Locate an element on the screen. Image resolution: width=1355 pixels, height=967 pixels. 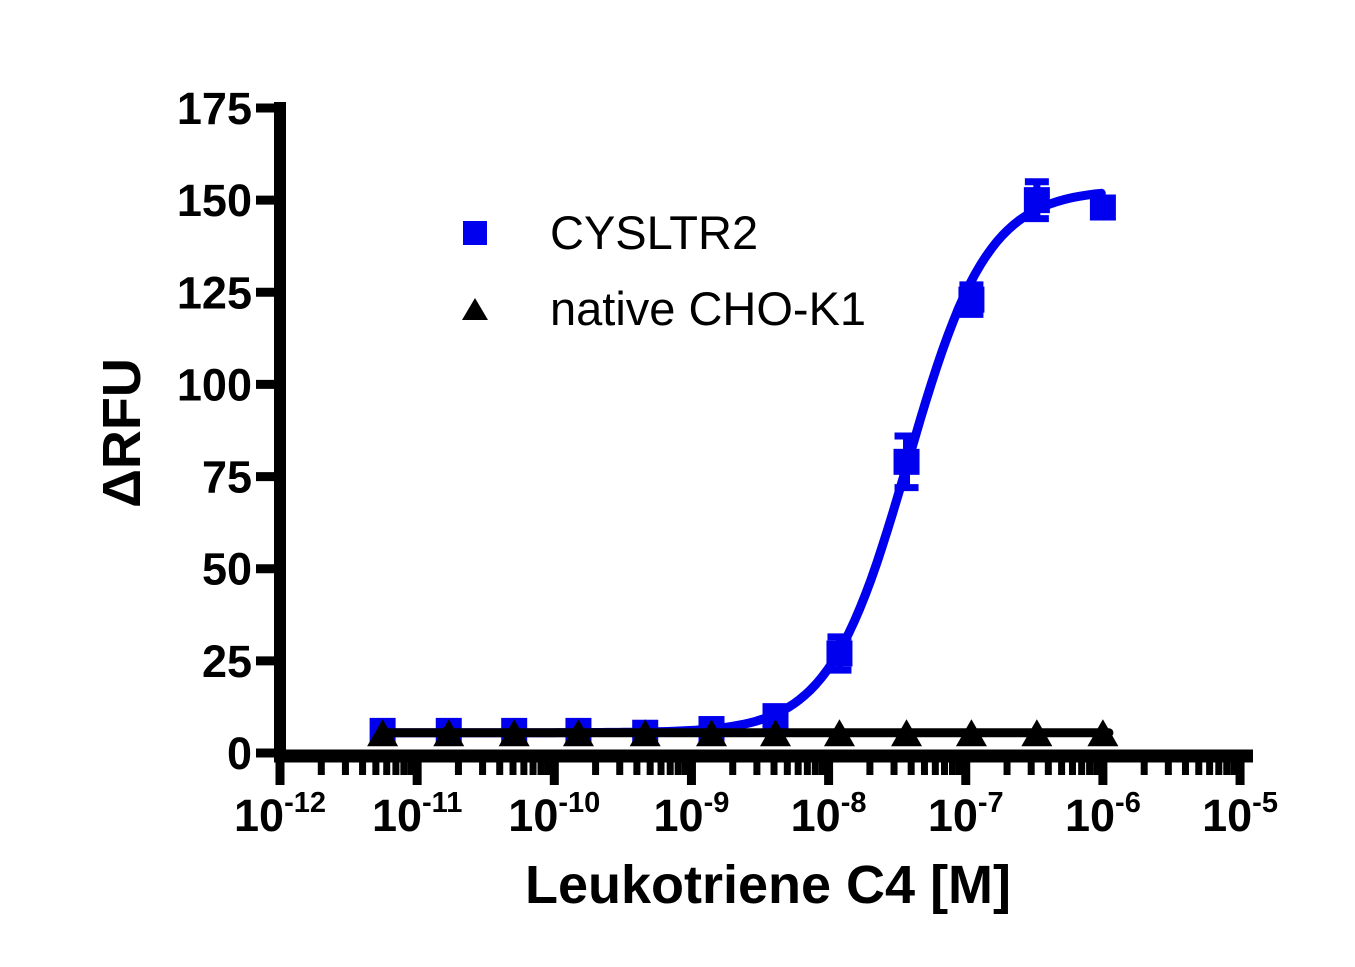
legend-item: native CHO-K1 is located at coordinates (664, 308).